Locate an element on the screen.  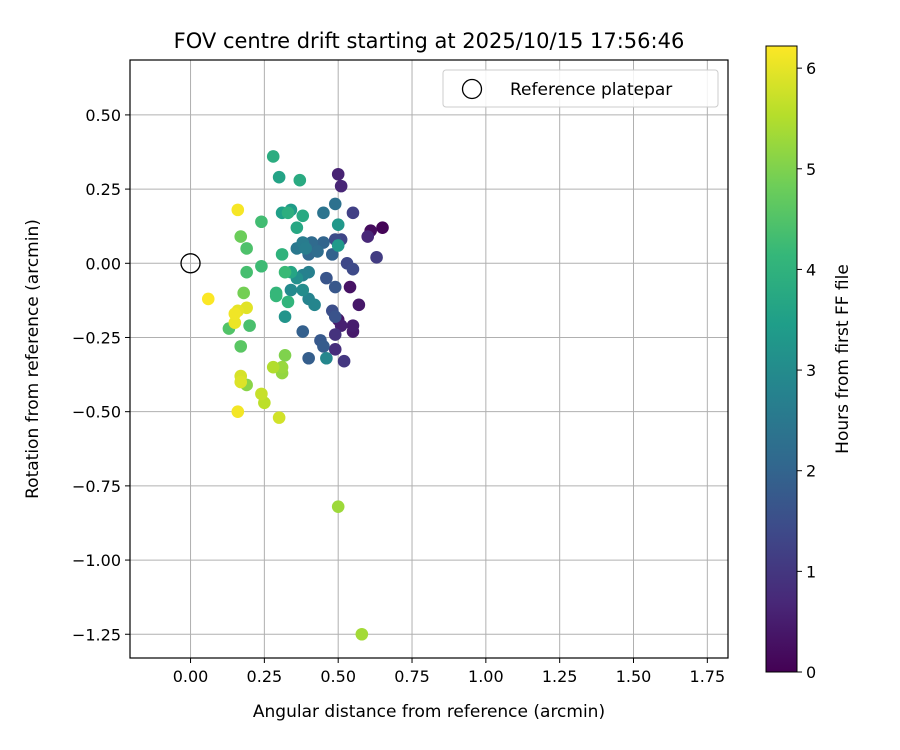
colorbar-ticks: 0 1 2 3 4 5 6 is located at coordinates (806, 370).